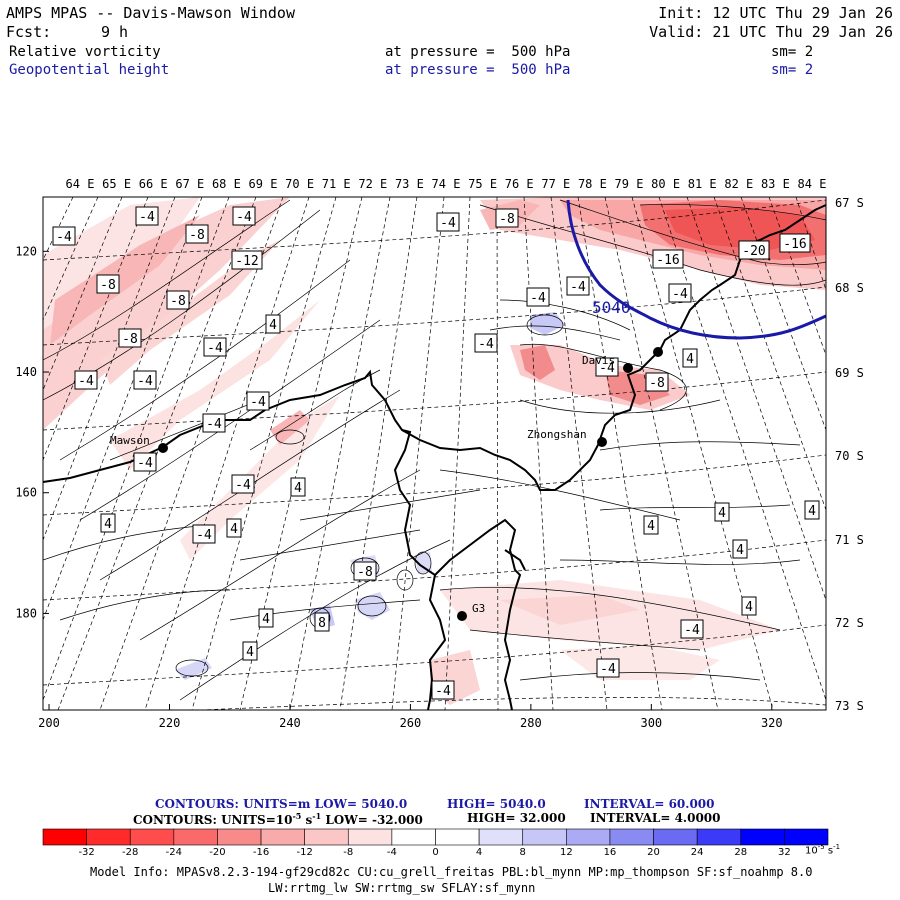  I want to click on zhongshan-label: Zhongshan, so click(557, 434).